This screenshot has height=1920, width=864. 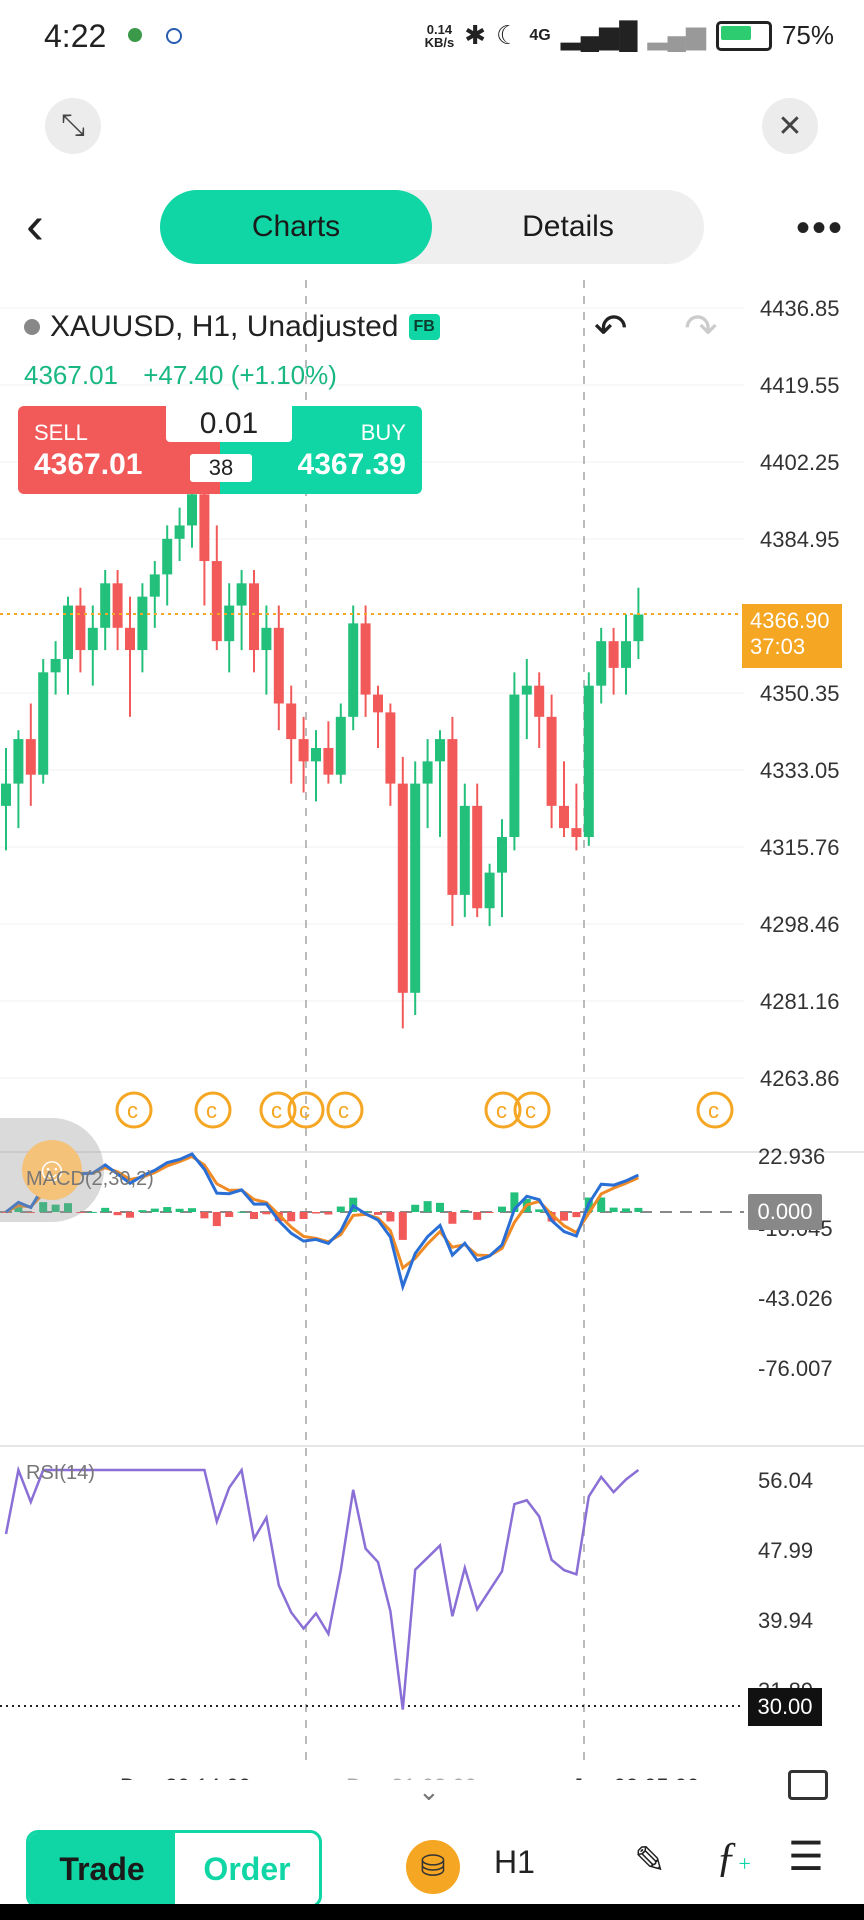 I want to click on view-tabs: Charts Details, so click(x=432, y=227).